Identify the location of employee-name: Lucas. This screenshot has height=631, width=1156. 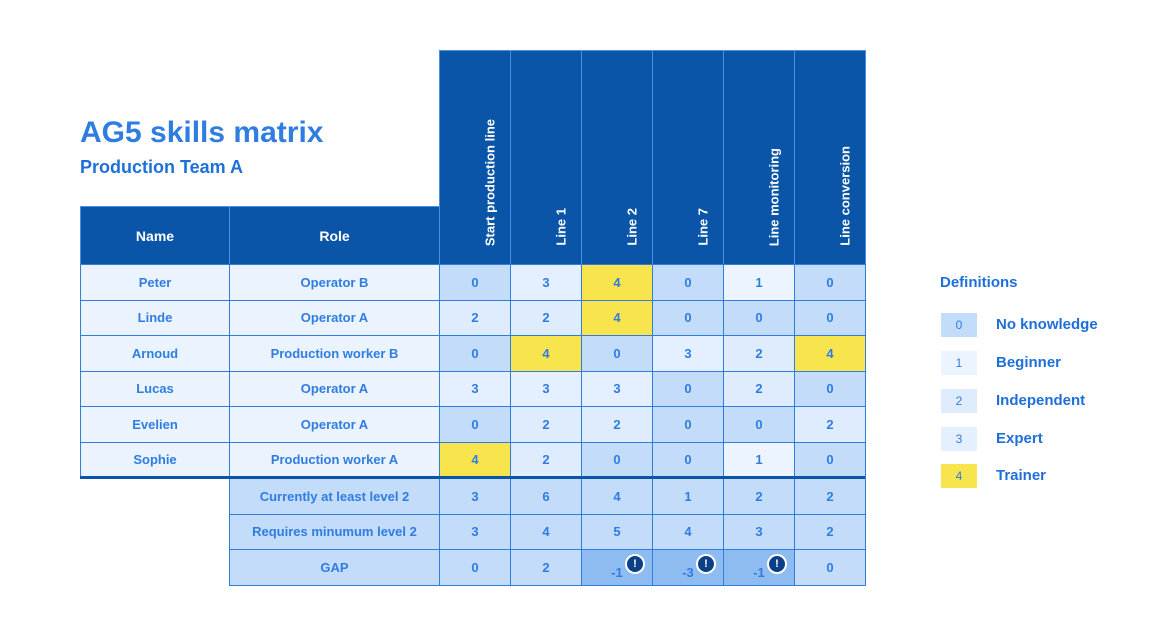
(155, 388).